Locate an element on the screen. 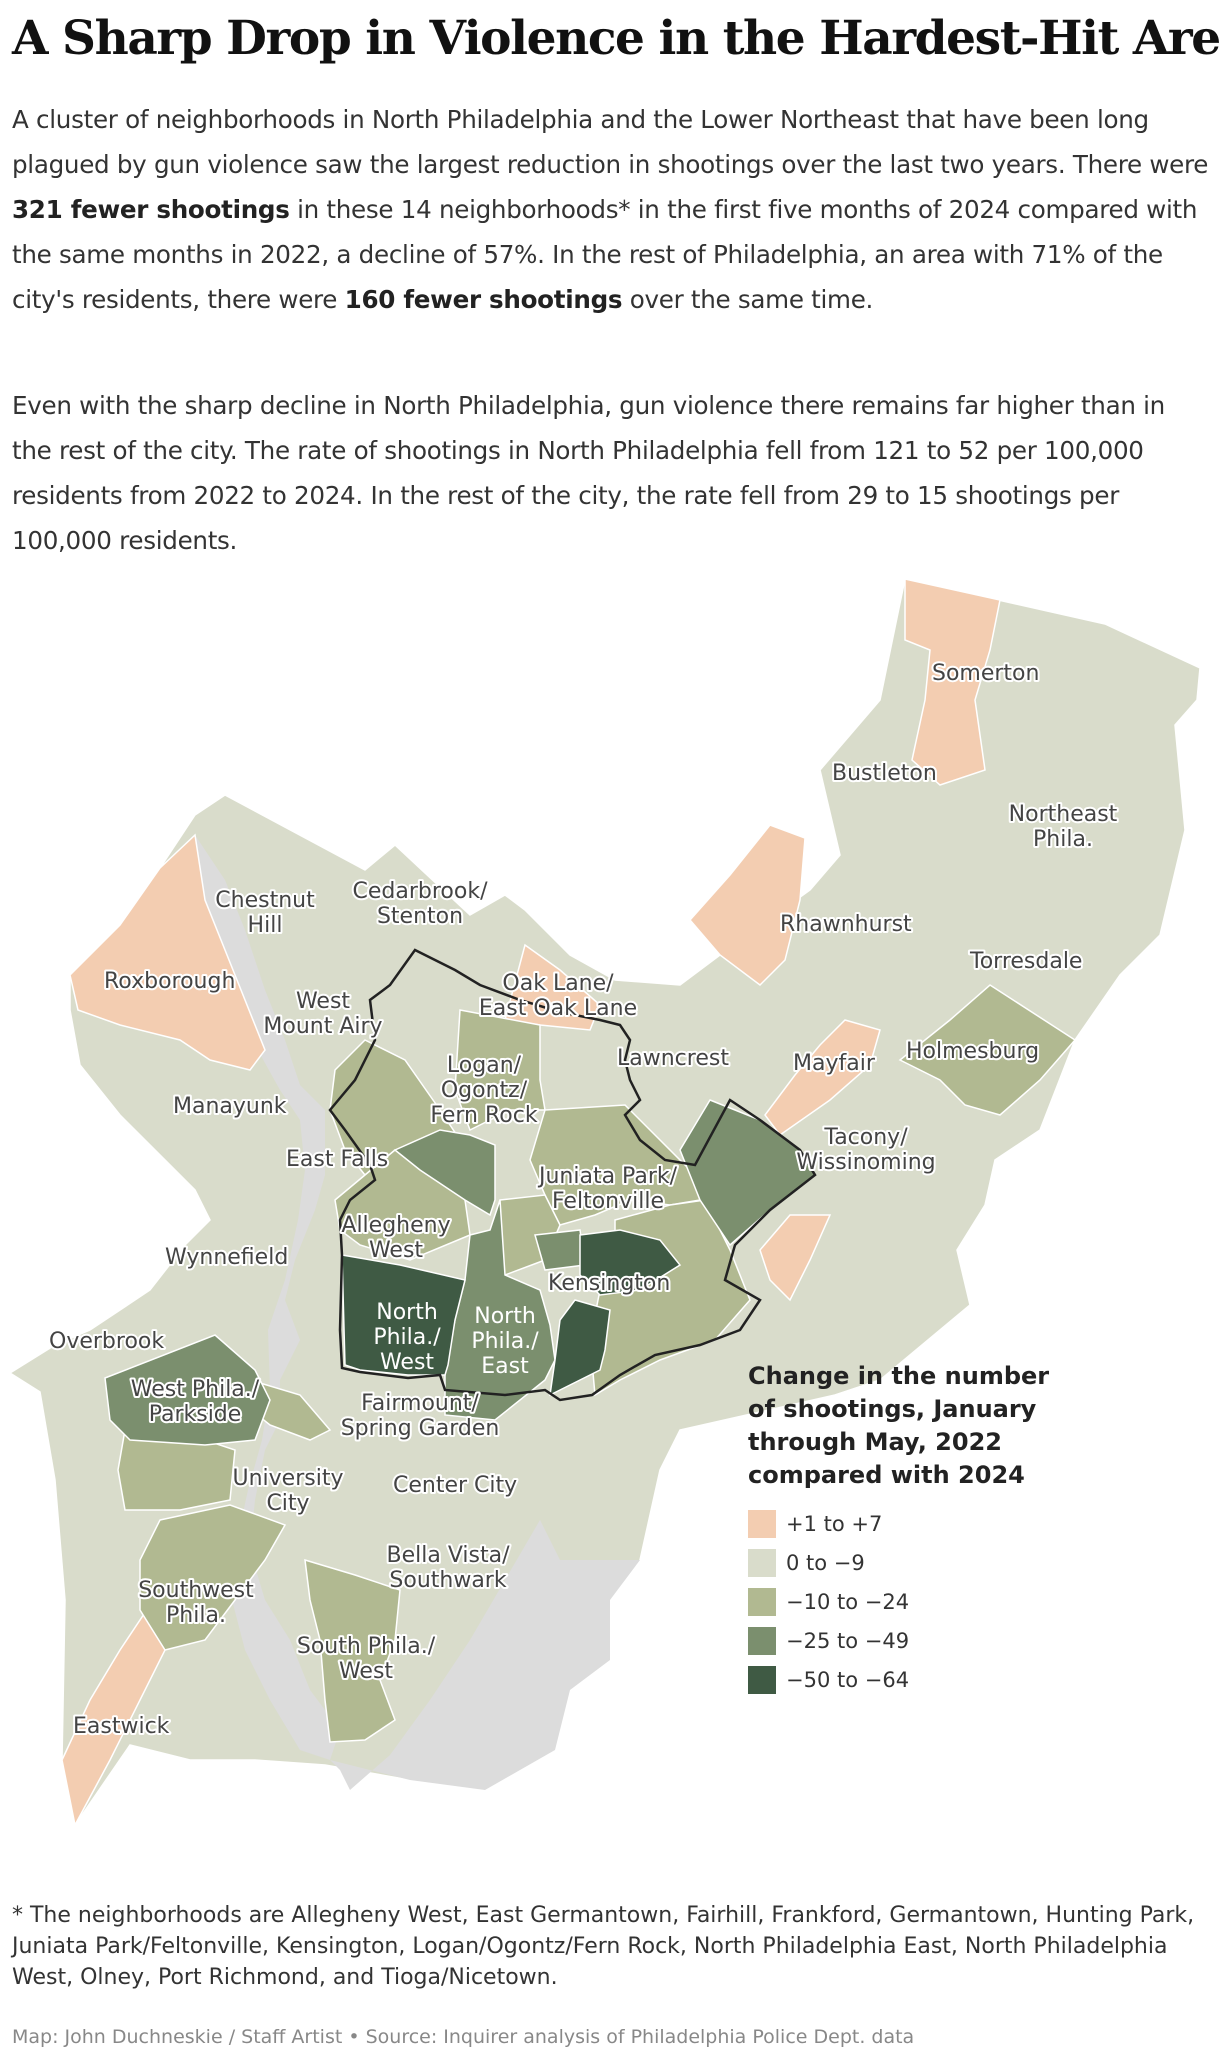 This screenshot has width=1220, height=2058. label-allegheny: Allegheny West is located at coordinates (395, 1238).